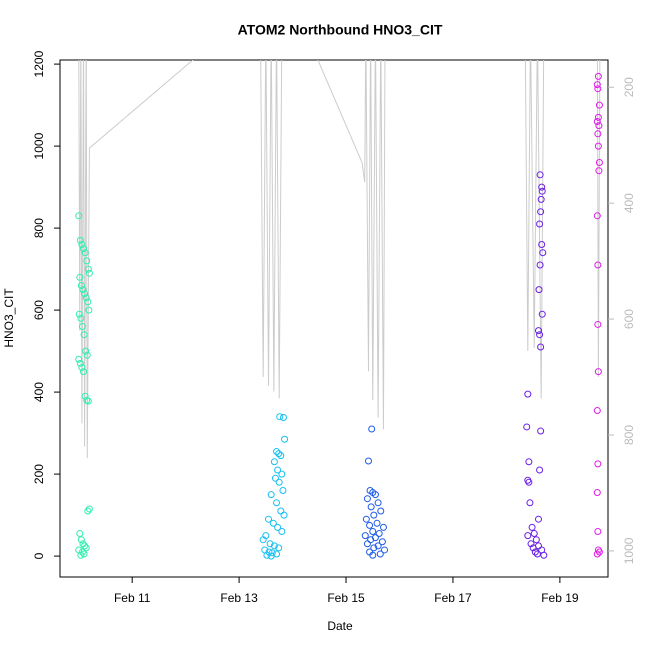 The width and height of the screenshot is (650, 655). Describe the element at coordinates (629, 550) in the screenshot. I see `y2-tick-label: 1000` at that location.